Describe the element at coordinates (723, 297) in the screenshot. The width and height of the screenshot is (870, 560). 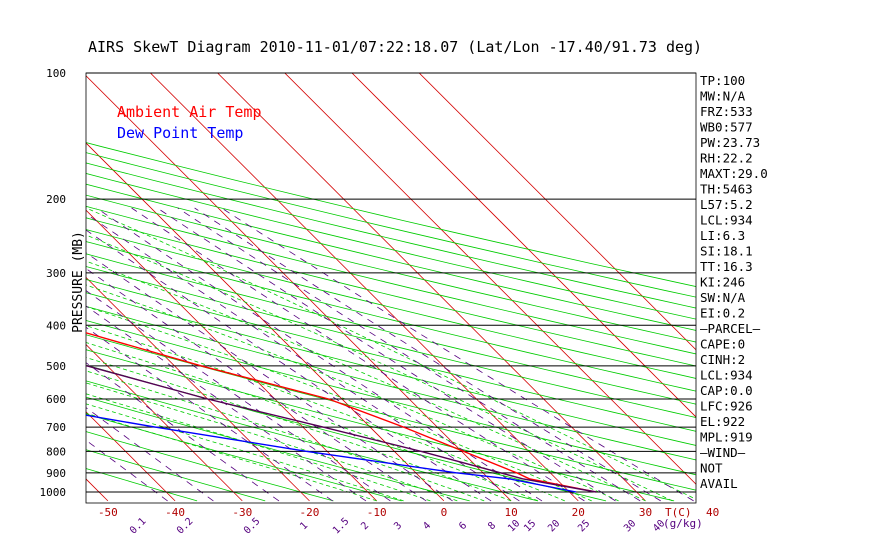
I see `stat-line: SW:N/A` at that location.